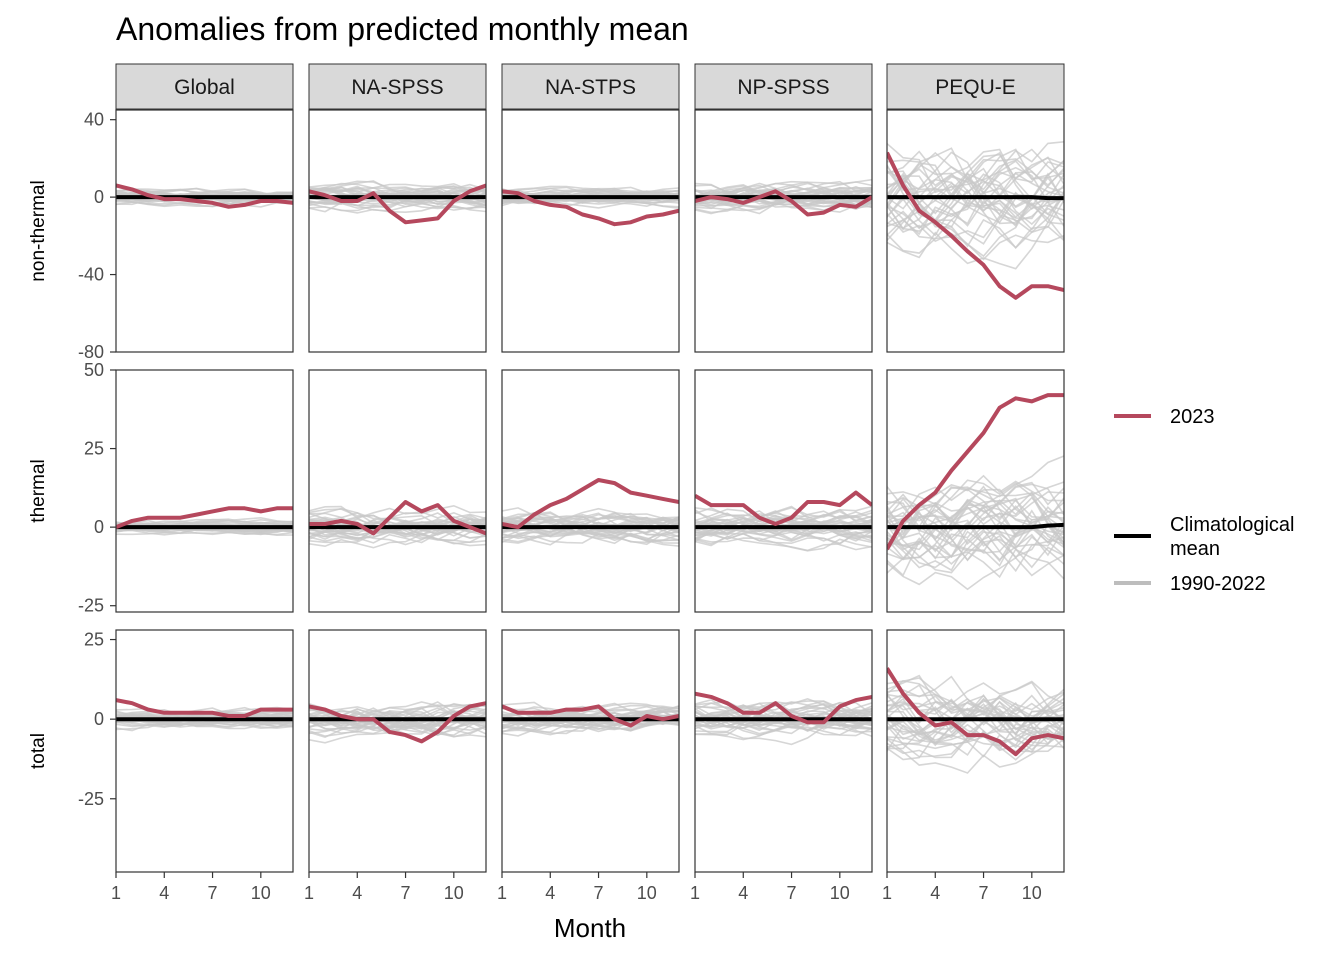 Image resolution: width=1344 pixels, height=960 pixels. I want to click on panel-total-pequ-e: 1 4 7 10, so click(973, 766).